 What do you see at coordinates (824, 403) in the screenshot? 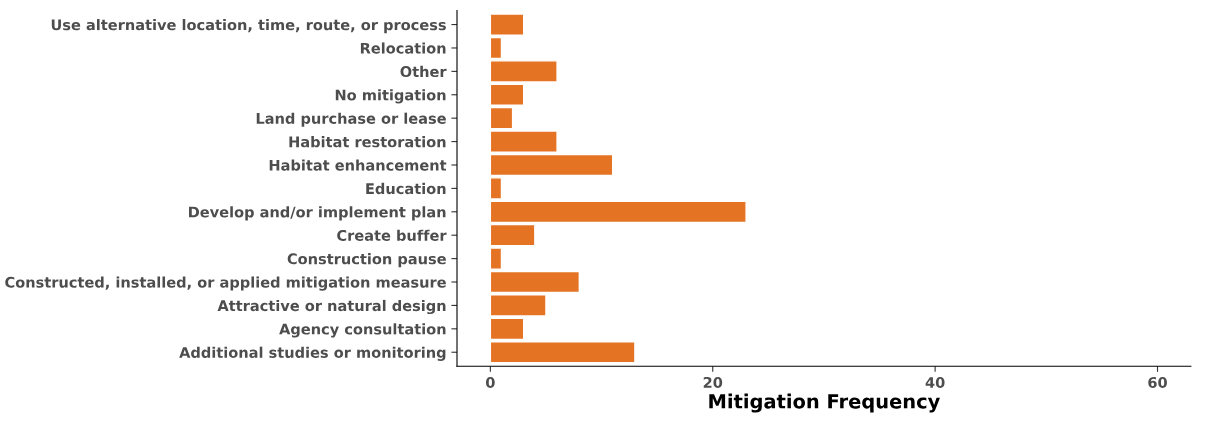
I see `x-axis-title: Mitigation Frequency` at bounding box center [824, 403].